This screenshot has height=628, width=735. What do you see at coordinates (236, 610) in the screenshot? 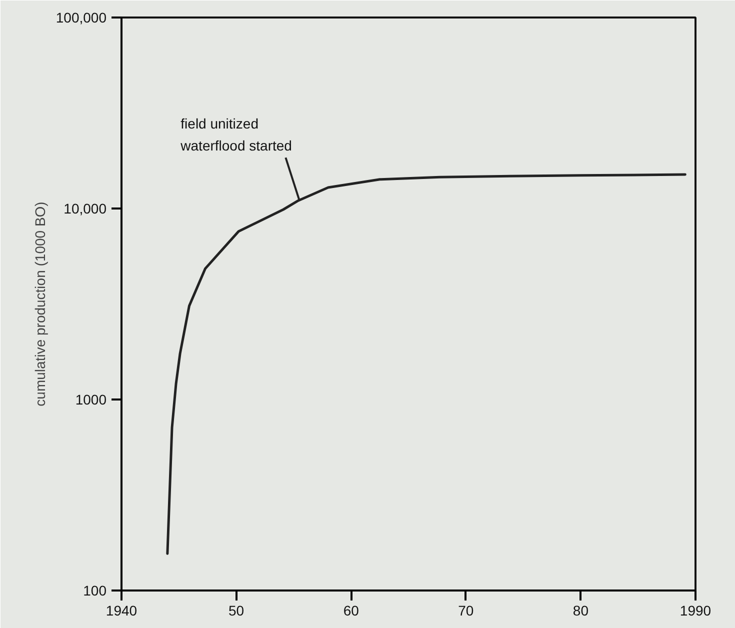
I see `x-tick-label: 50` at bounding box center [236, 610].